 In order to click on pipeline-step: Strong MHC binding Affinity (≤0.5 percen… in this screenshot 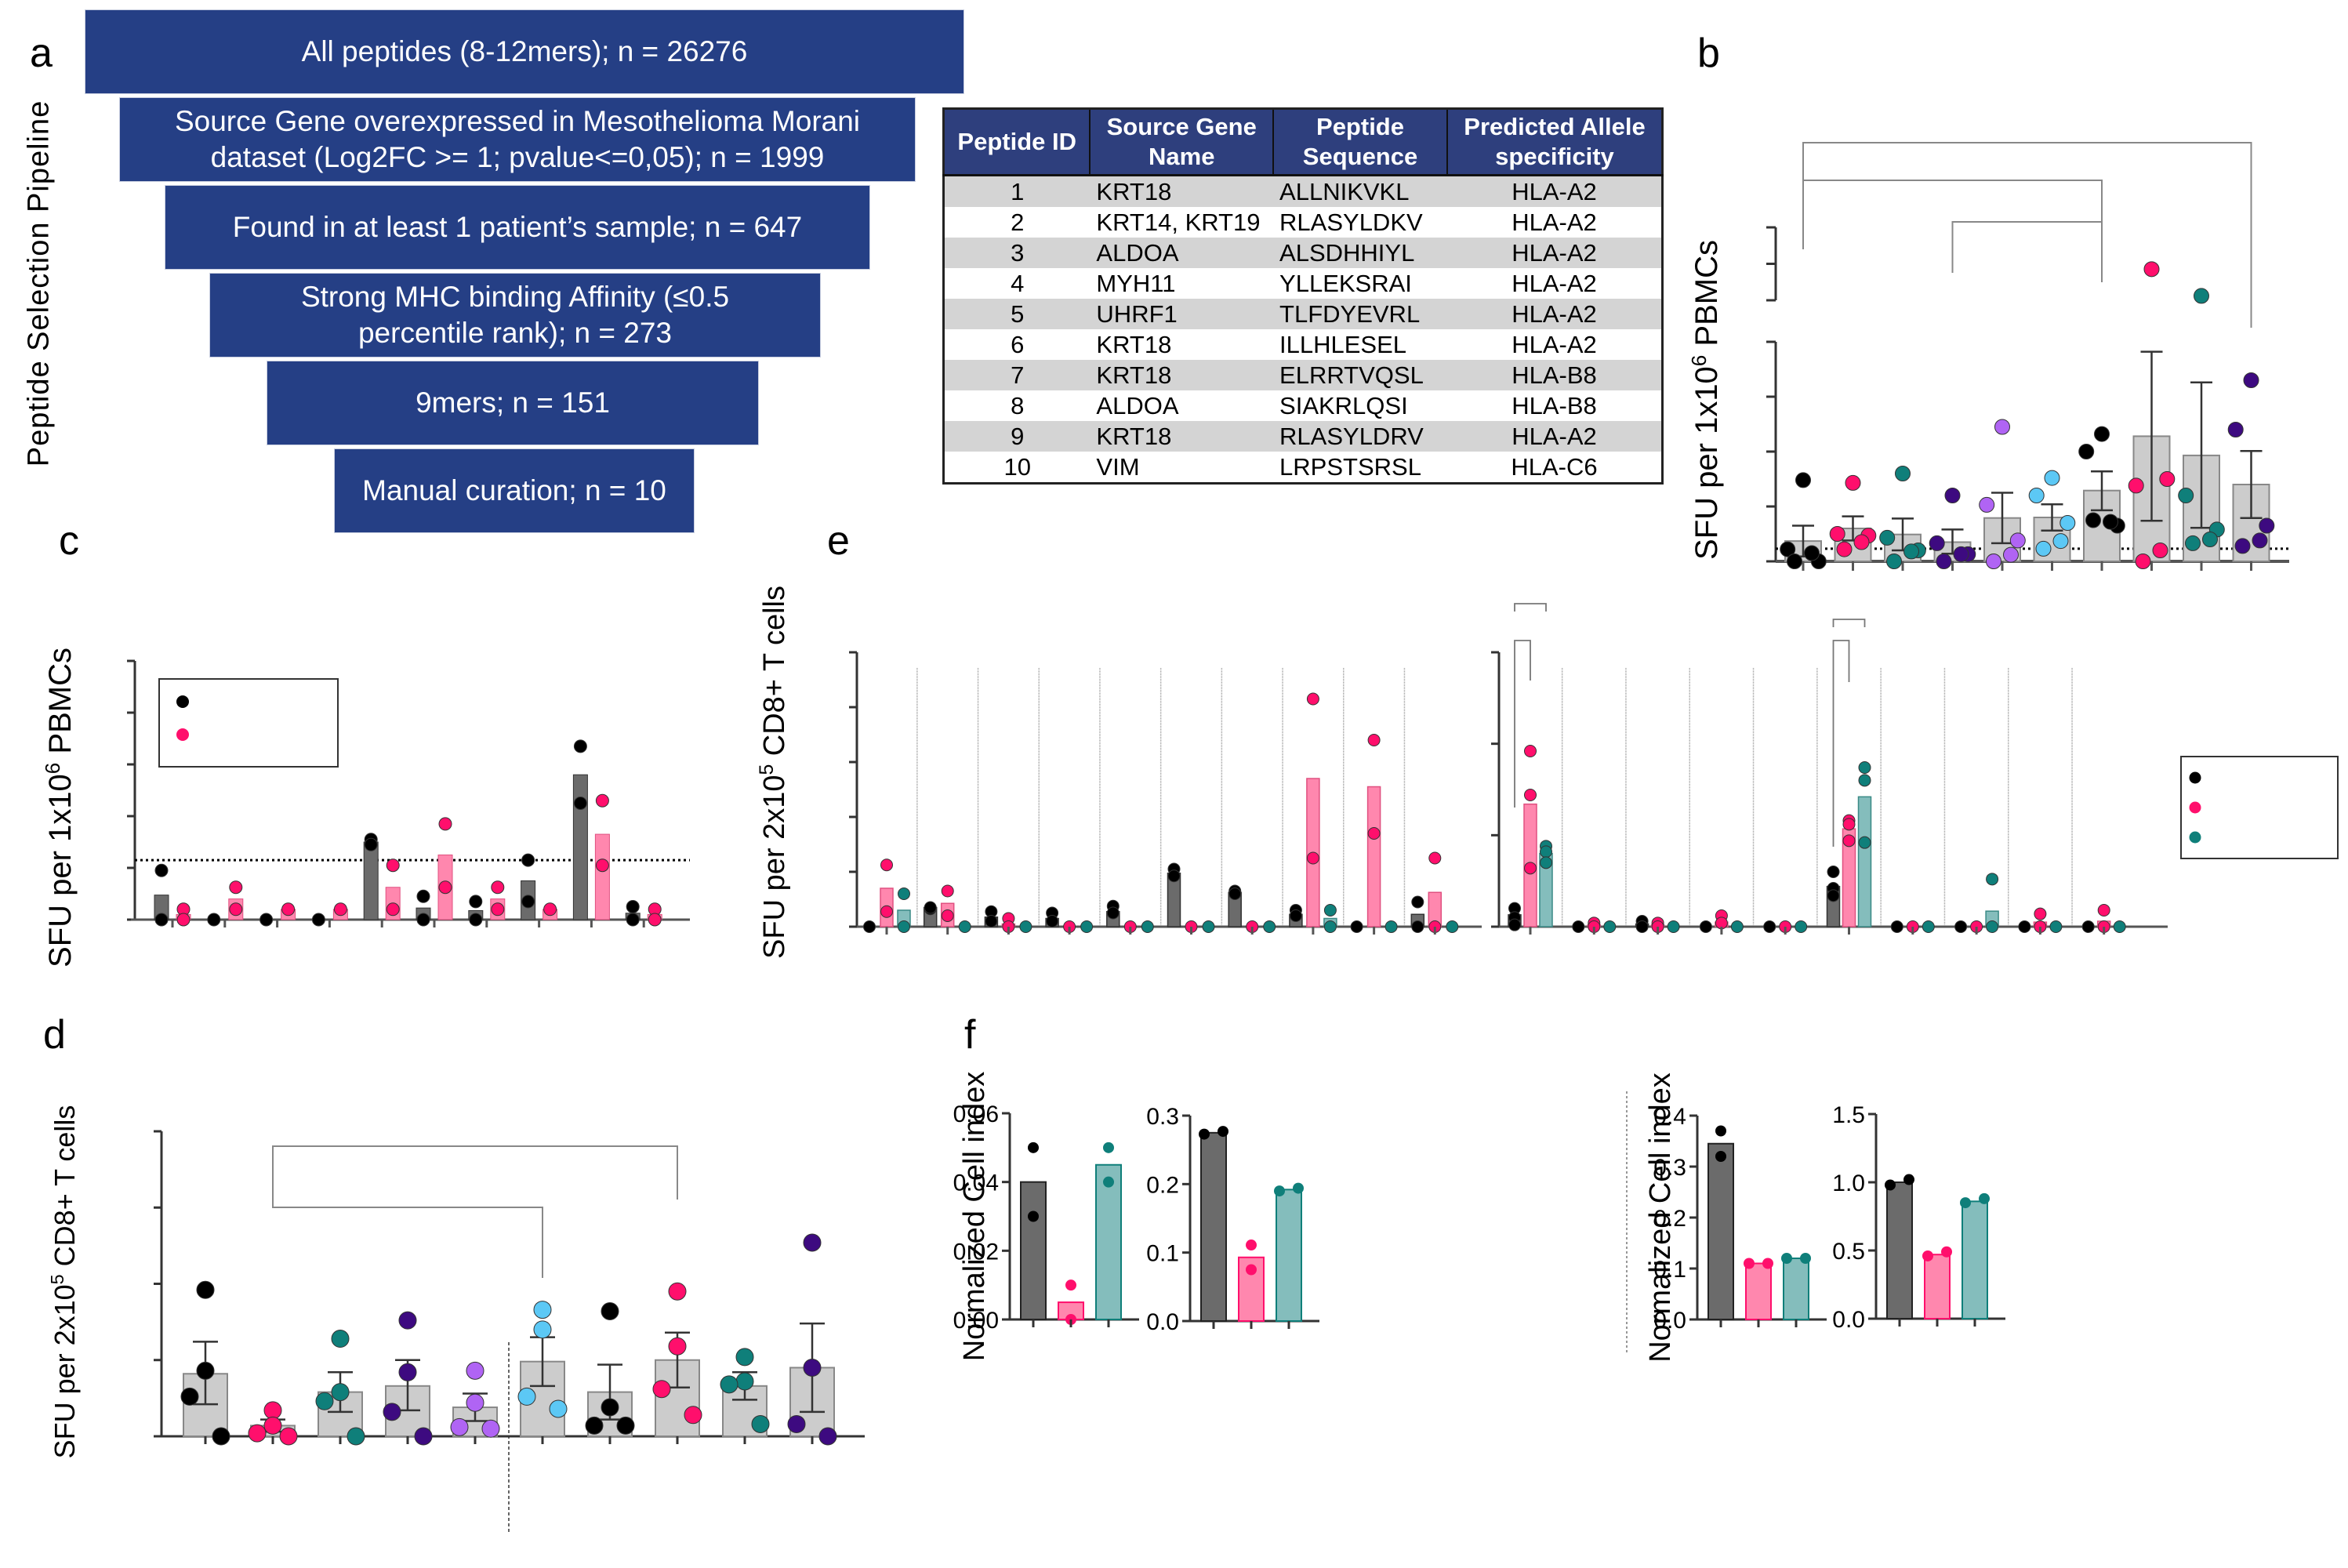, I will do `click(515, 315)`.